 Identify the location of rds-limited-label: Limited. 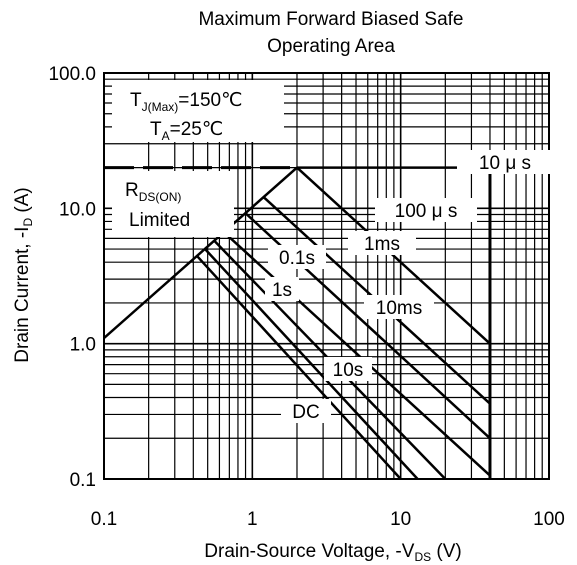
(159, 220).